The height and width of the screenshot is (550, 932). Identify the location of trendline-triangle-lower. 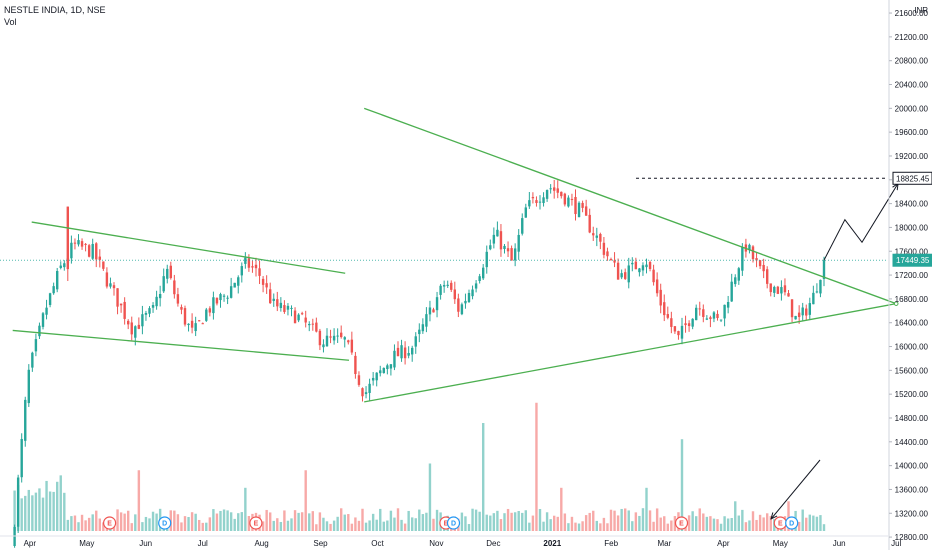
(630, 353).